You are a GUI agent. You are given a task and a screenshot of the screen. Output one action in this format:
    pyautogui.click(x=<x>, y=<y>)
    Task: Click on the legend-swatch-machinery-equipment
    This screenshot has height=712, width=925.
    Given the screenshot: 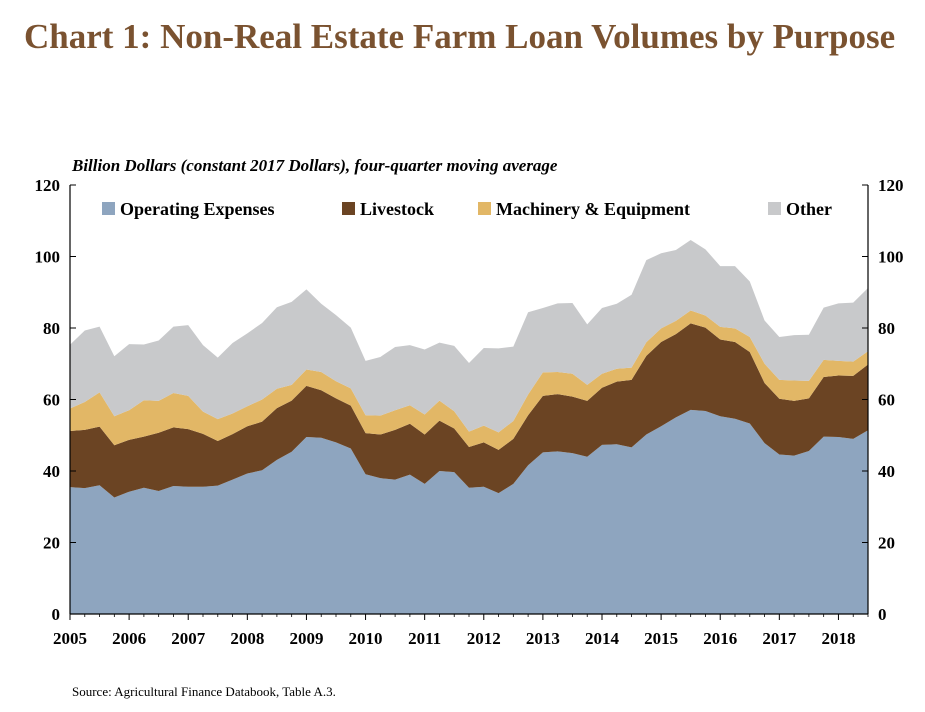 What is the action you would take?
    pyautogui.click(x=484, y=208)
    